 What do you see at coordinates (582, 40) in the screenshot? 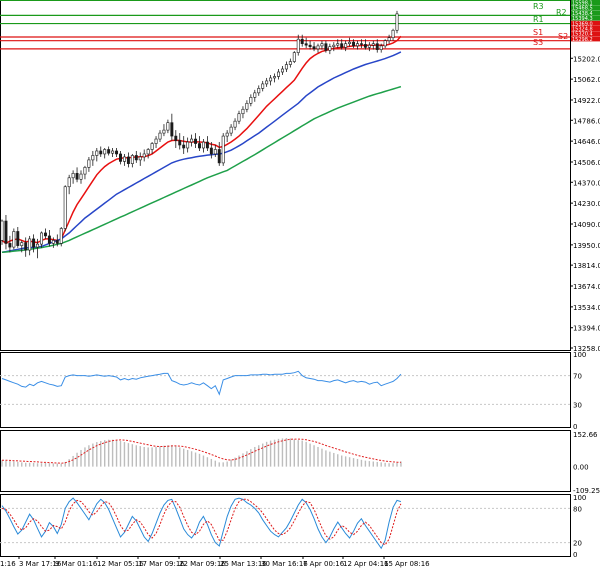
I see `level-tag-label: 15298.2` at bounding box center [582, 40].